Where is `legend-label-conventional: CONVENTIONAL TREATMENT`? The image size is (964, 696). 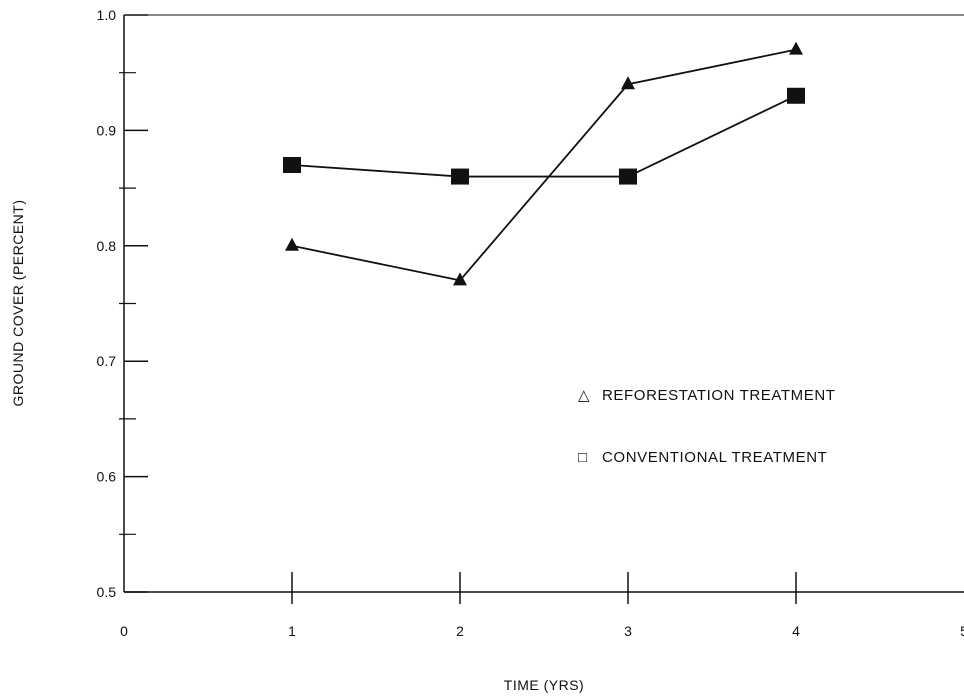 legend-label-conventional: CONVENTIONAL TREATMENT is located at coordinates (714, 457).